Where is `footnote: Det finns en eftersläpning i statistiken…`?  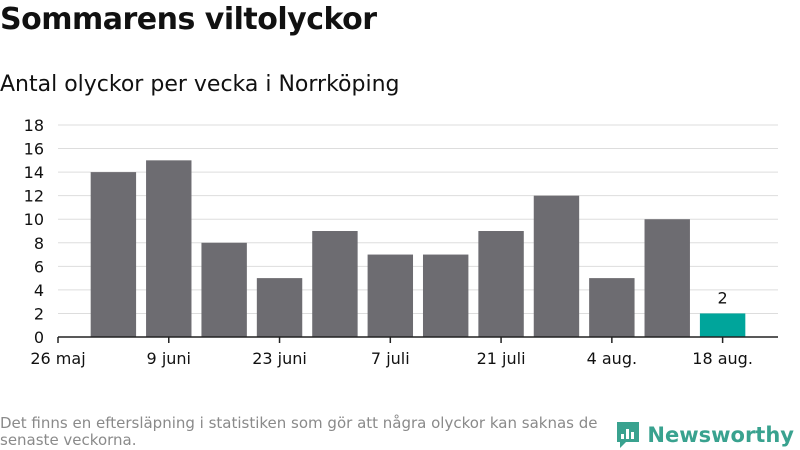
footnote: Det finns en eftersläpning i statistiken… is located at coordinates (299, 431).